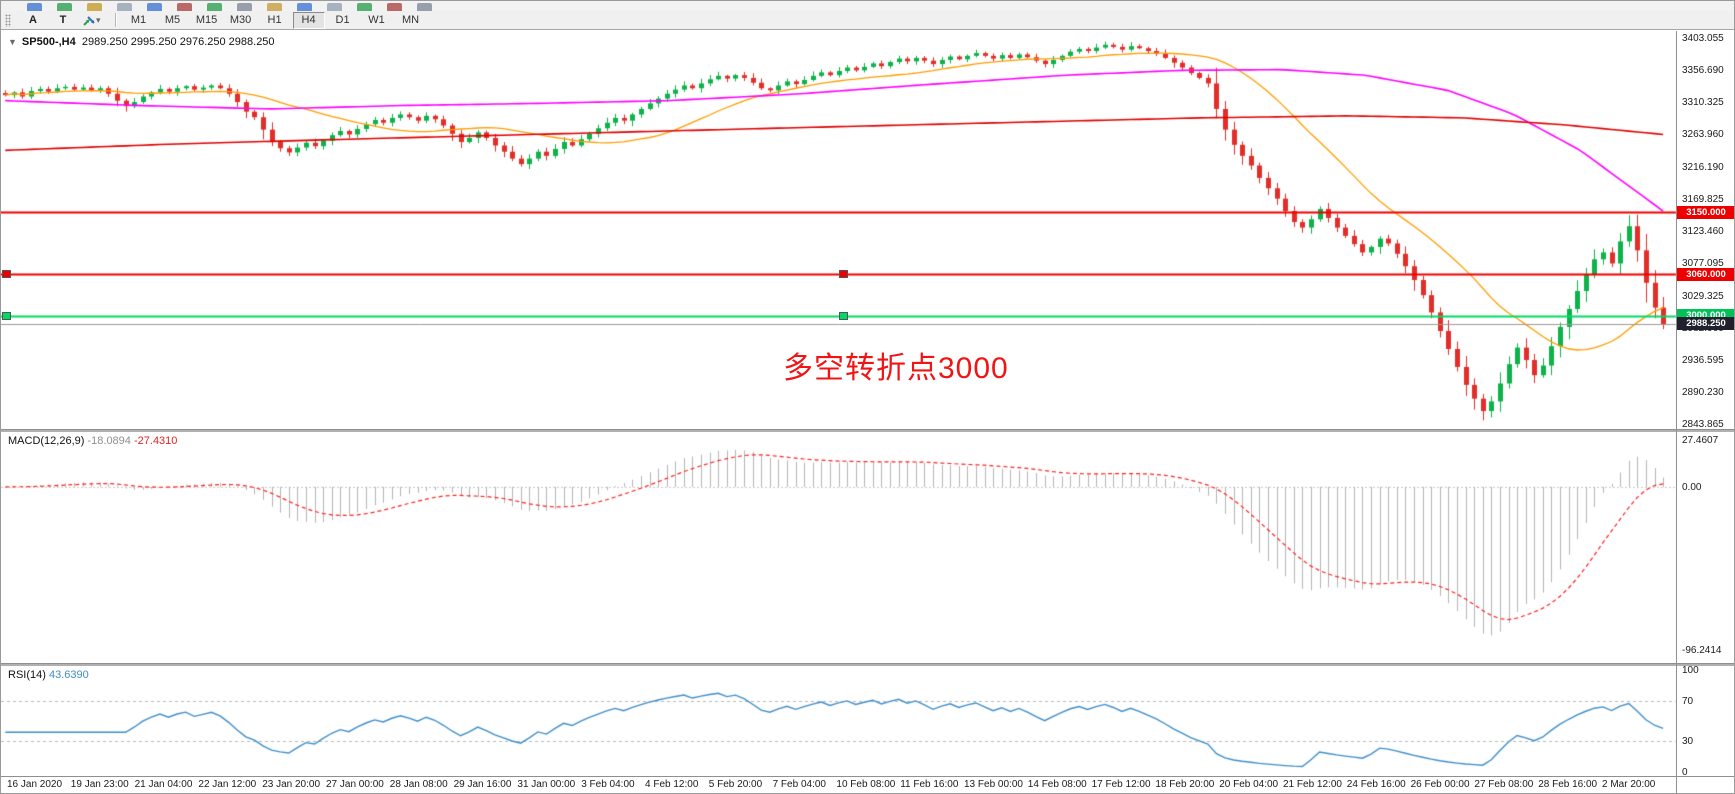 The height and width of the screenshot is (794, 1735). What do you see at coordinates (1676, 412) in the screenshot?
I see `price-axis-line` at bounding box center [1676, 412].